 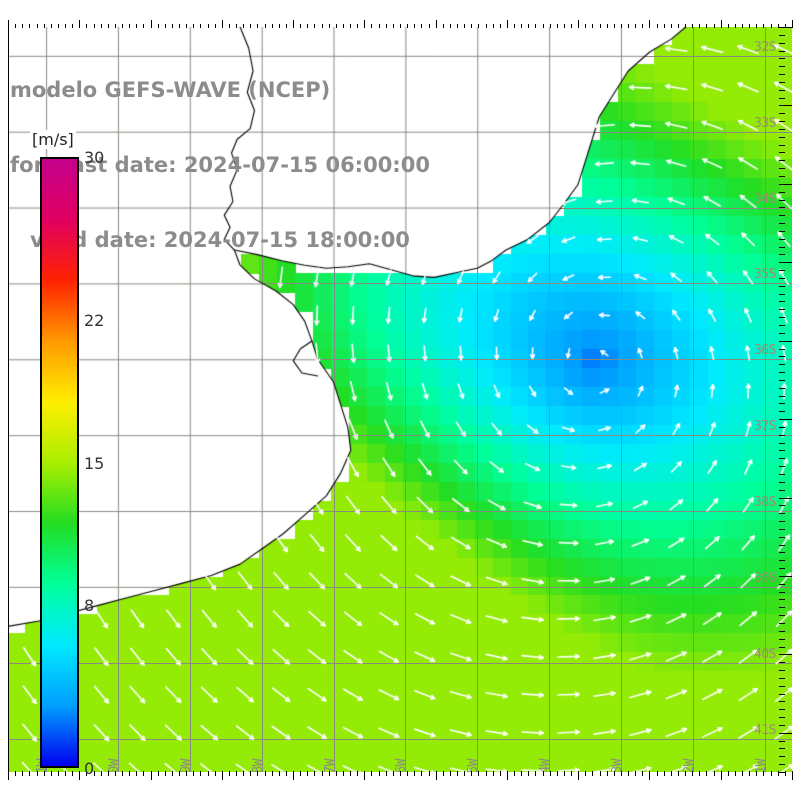 What do you see at coordinates (94, 157) in the screenshot?
I see `colorbar-tick-30: 30` at bounding box center [94, 157].